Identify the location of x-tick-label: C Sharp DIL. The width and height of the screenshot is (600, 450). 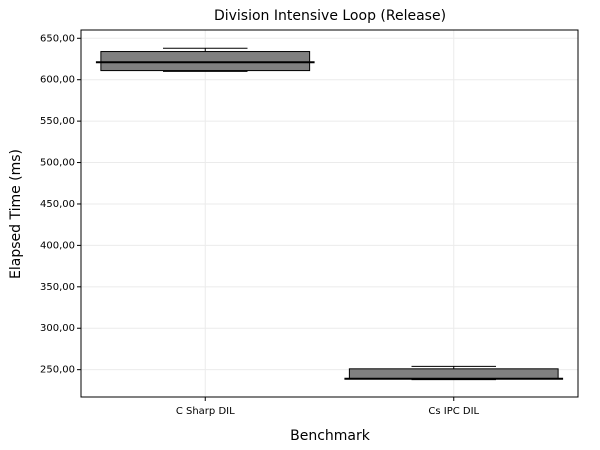
(205, 411).